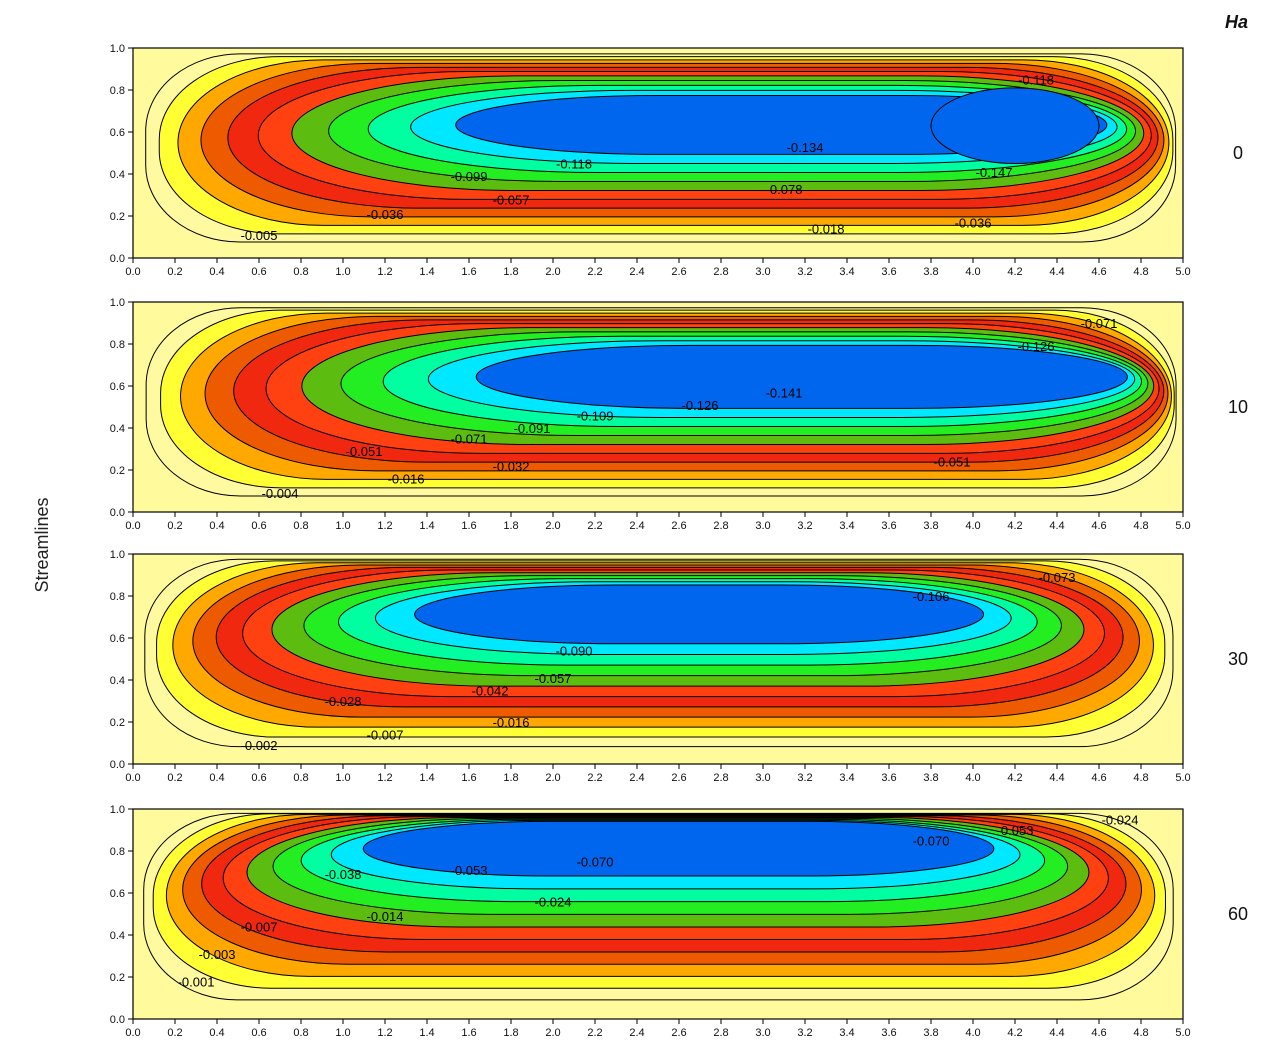  What do you see at coordinates (1140, 1033) in the screenshot?
I see `x-tick-label: 4.8` at bounding box center [1140, 1033].